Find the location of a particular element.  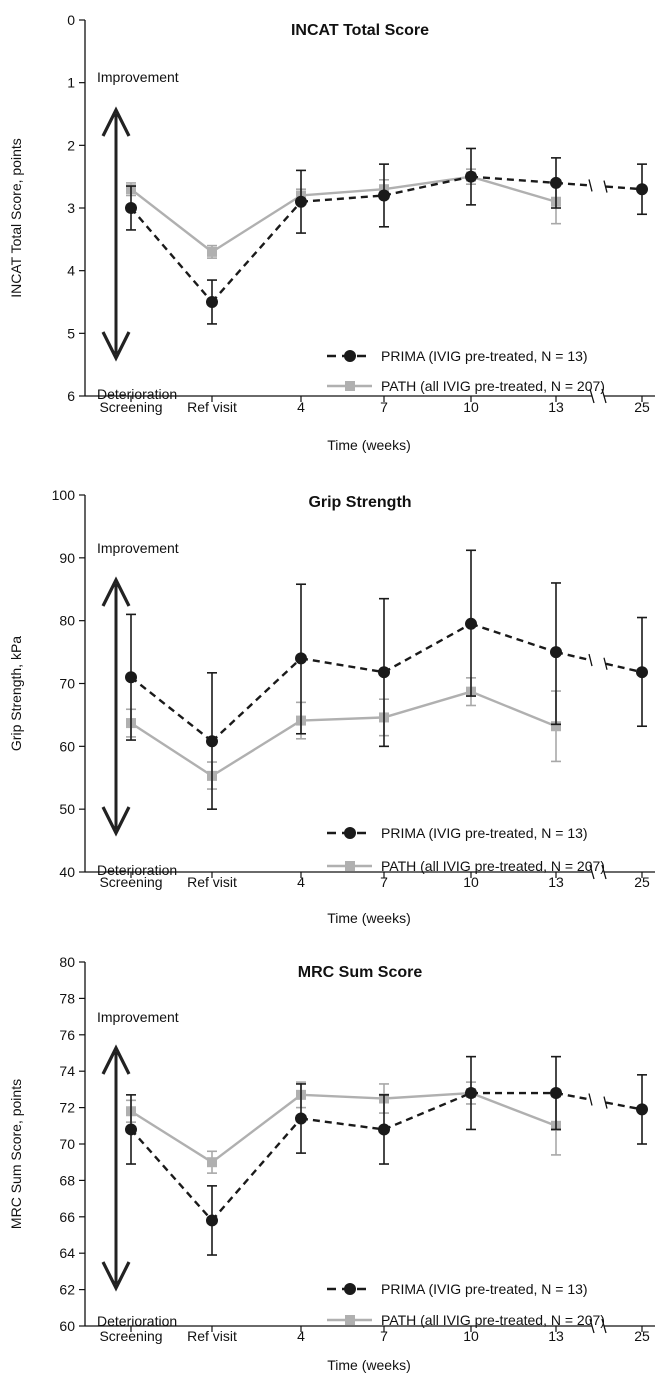

y-tick-label: 6 is located at coordinates (71, 396).